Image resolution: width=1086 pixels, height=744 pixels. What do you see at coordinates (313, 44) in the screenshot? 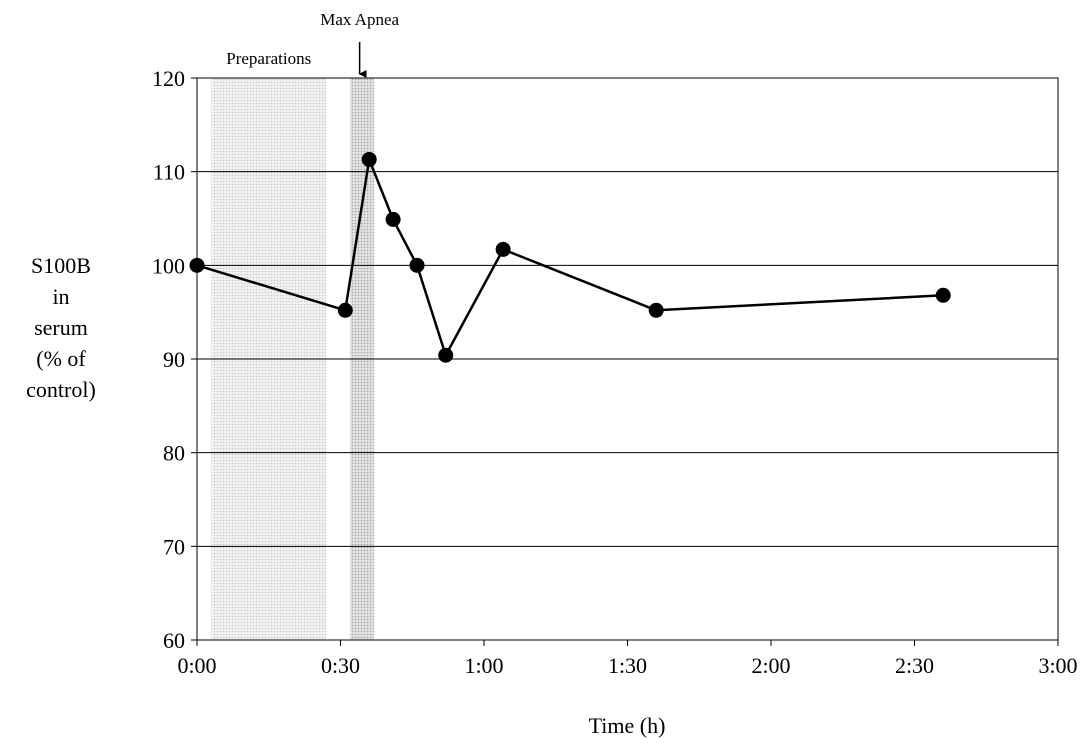
I see `annotations: Preparations Max Apnea` at bounding box center [313, 44].